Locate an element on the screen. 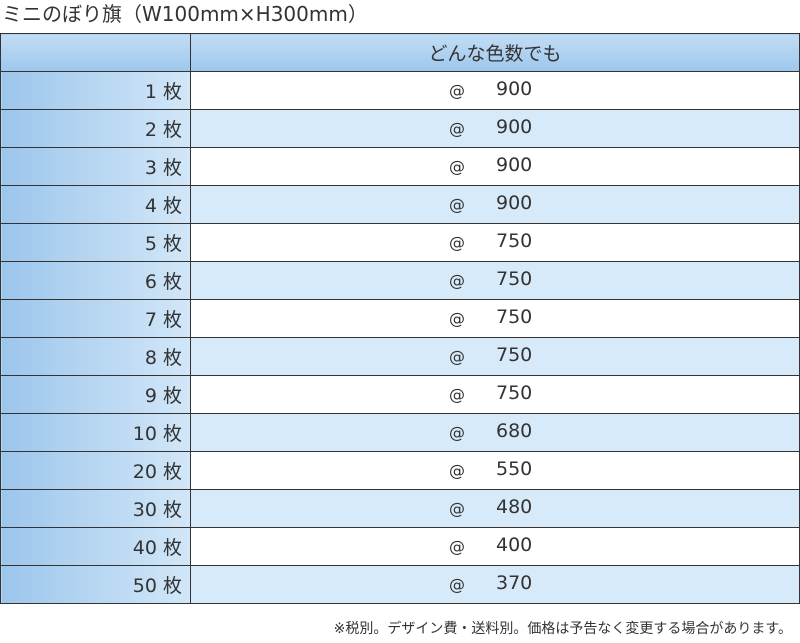 The width and height of the screenshot is (800, 643). price-cell: @480 is located at coordinates (495, 508).